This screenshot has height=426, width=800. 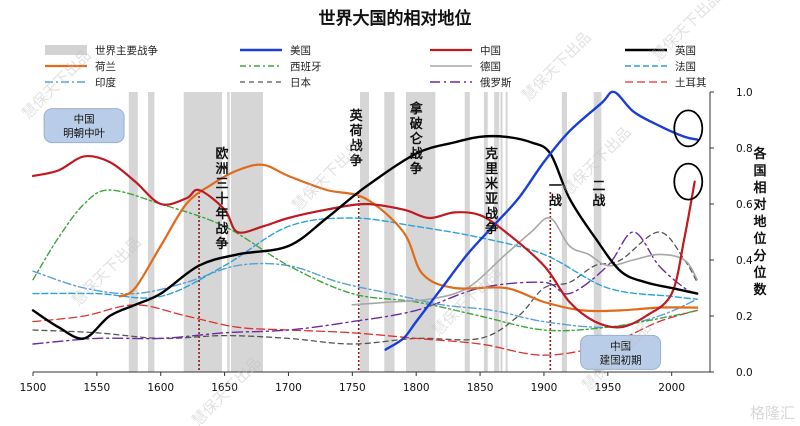 I want to click on x-tick-label: 1950, so click(x=607, y=388).